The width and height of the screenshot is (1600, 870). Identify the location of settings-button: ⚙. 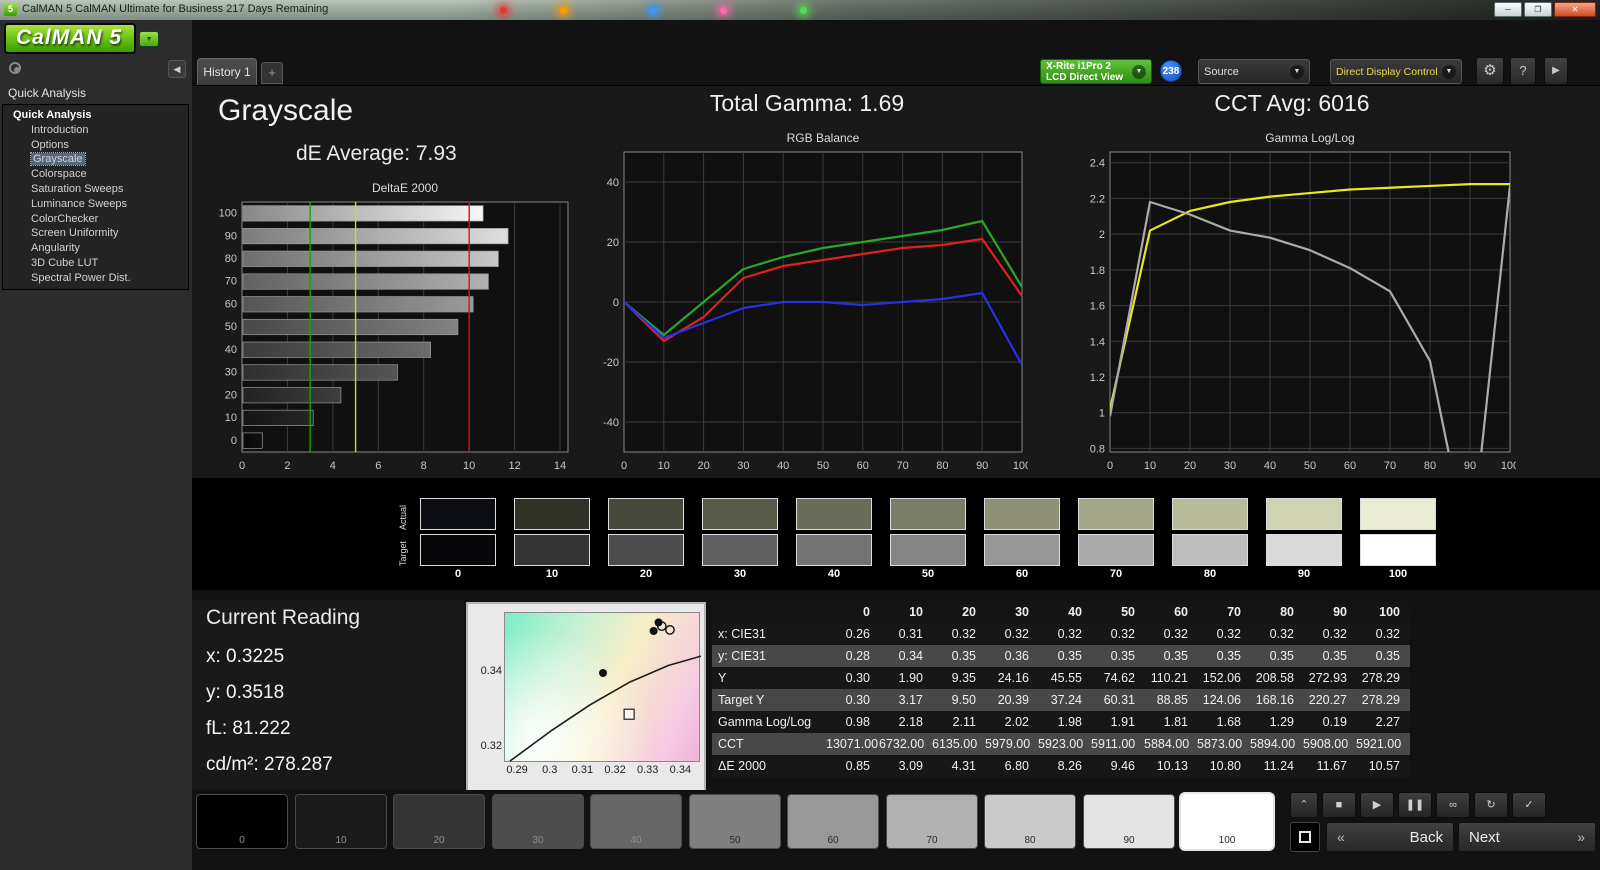
(1490, 71).